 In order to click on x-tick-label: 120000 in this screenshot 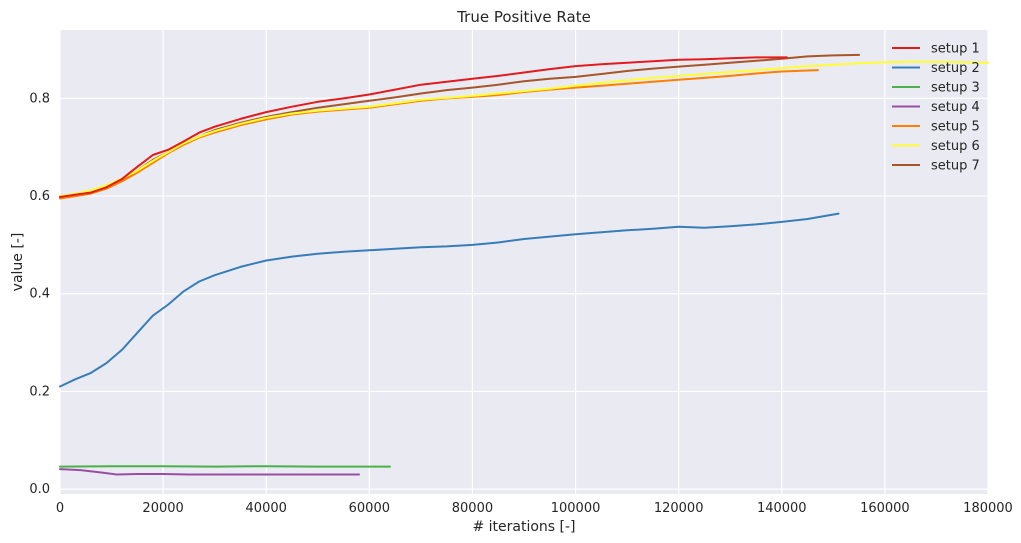, I will do `click(679, 508)`.